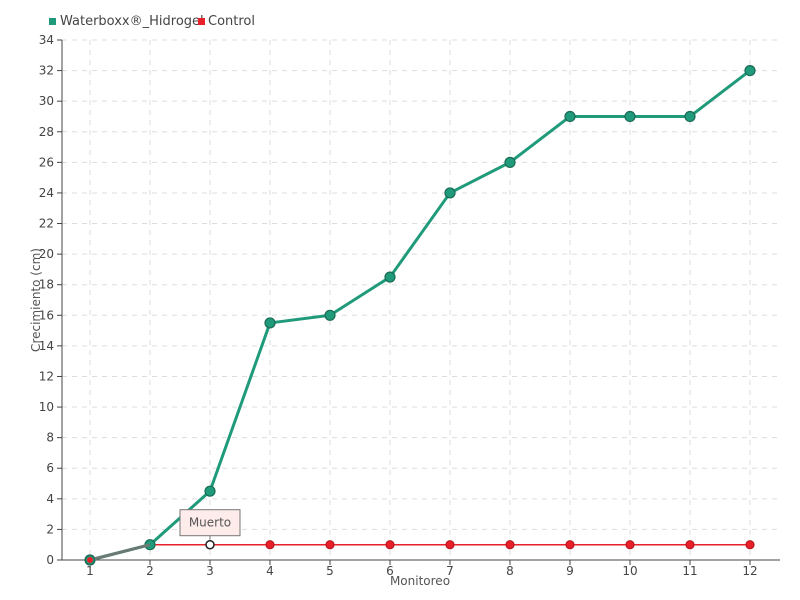 The height and width of the screenshot is (600, 800). Describe the element at coordinates (46, 407) in the screenshot. I see `y-tick-label: 10` at that location.